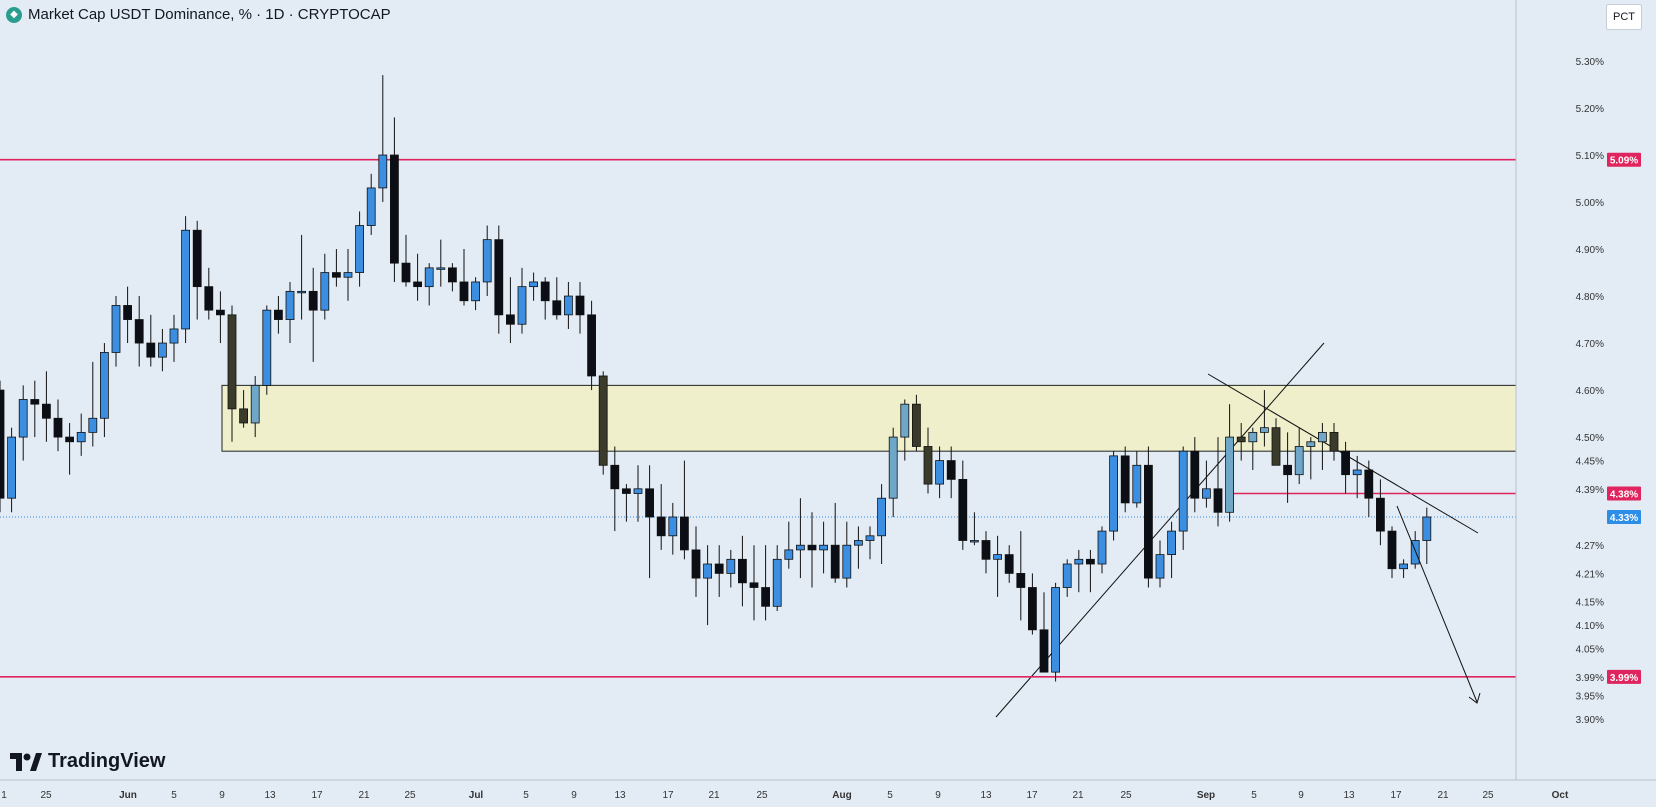  What do you see at coordinates (1590, 697) in the screenshot?
I see `price-tick-label: 3.95%` at bounding box center [1590, 697].